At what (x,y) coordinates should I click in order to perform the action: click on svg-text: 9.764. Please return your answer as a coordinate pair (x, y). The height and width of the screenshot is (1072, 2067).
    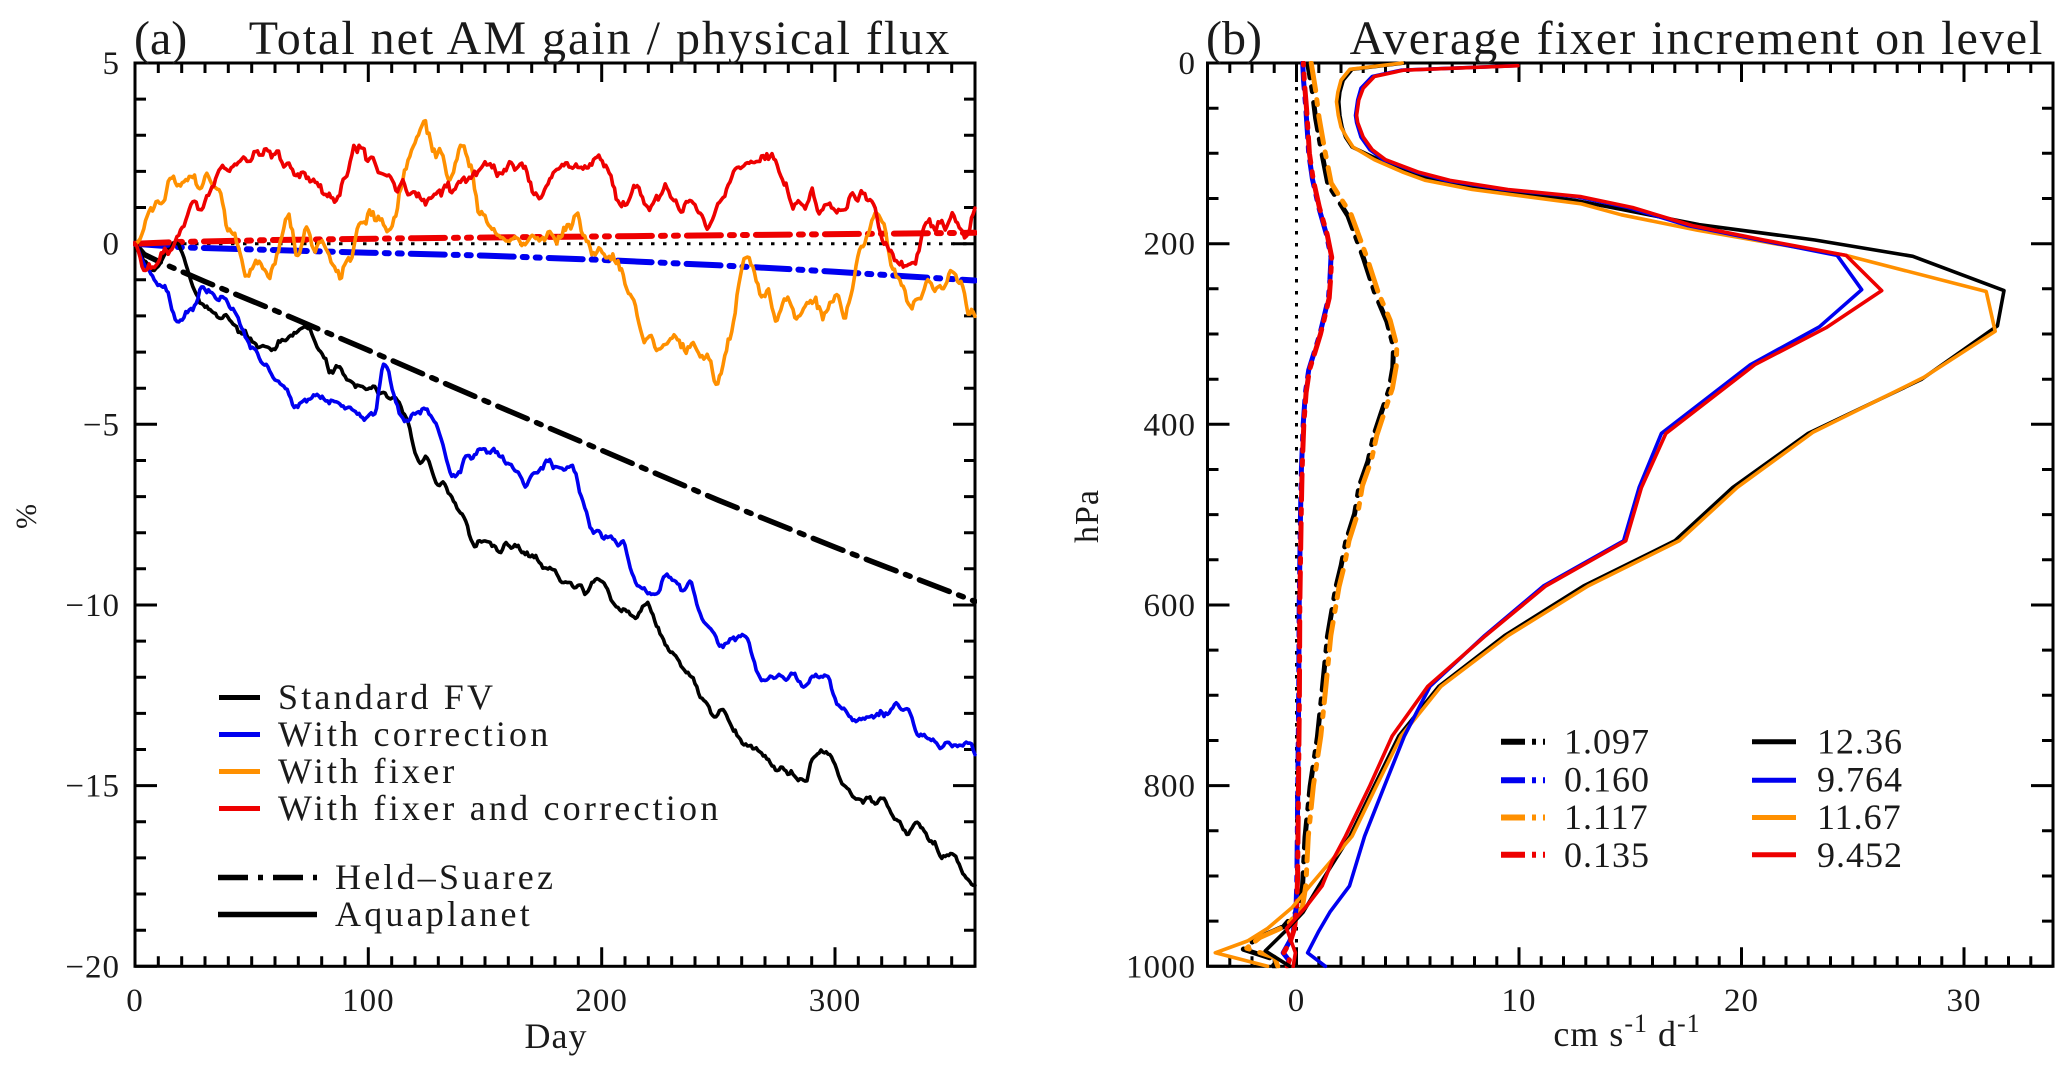
    Looking at the image, I should click on (1860, 779).